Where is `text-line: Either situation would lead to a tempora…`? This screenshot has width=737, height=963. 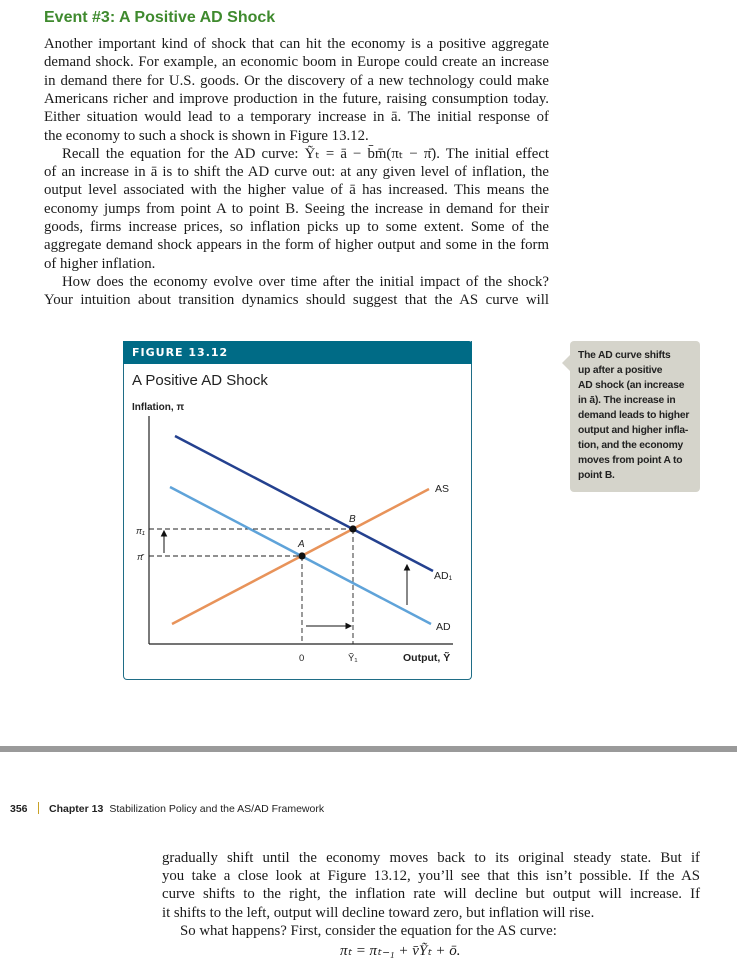
text-line: Either situation would lead to a tempora… is located at coordinates (296, 117).